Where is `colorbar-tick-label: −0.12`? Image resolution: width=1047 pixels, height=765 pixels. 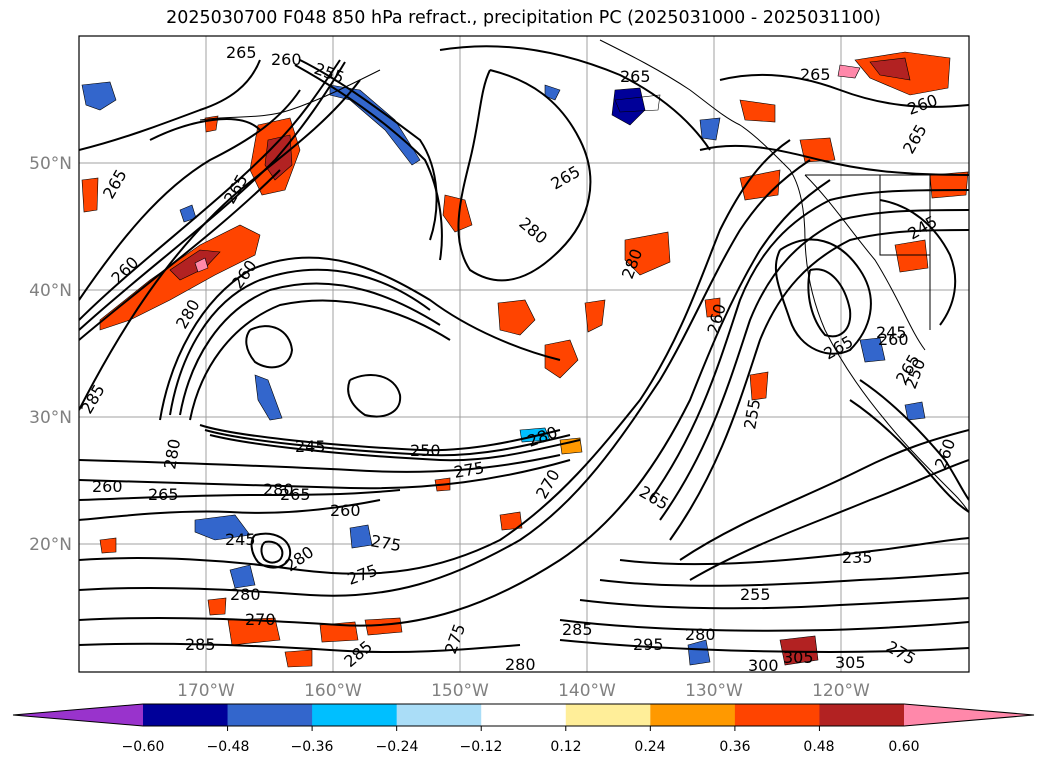
colorbar-tick-label: −0.12 is located at coordinates (481, 747).